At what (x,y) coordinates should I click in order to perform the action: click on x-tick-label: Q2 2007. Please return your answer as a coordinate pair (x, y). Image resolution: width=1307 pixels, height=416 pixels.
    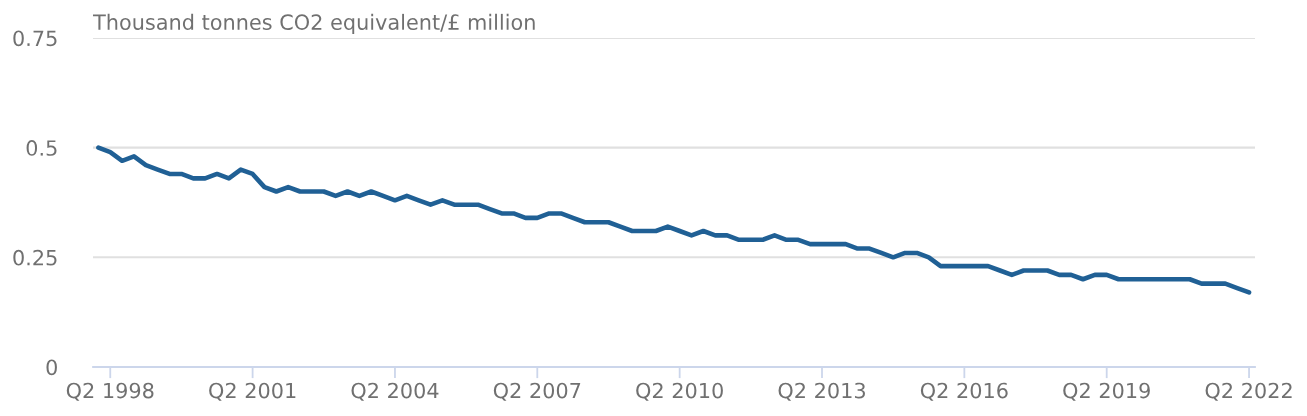
    Looking at the image, I should click on (537, 391).